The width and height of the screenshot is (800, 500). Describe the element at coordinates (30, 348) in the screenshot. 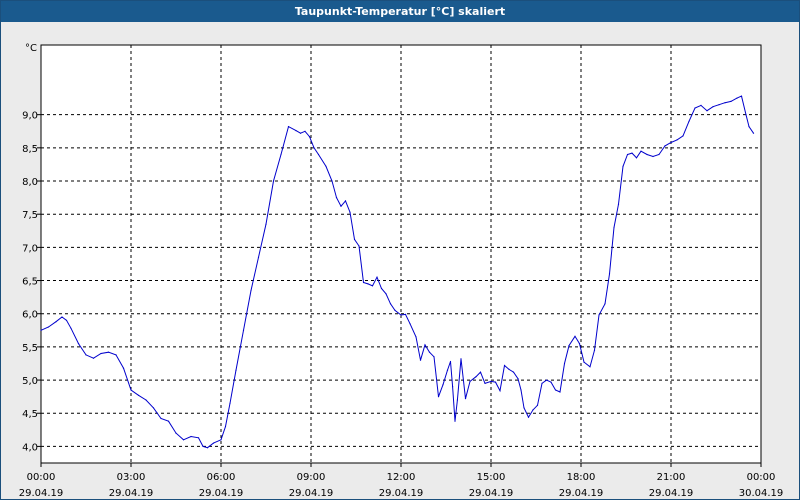

I see `y-tick-label: 5,5` at that location.